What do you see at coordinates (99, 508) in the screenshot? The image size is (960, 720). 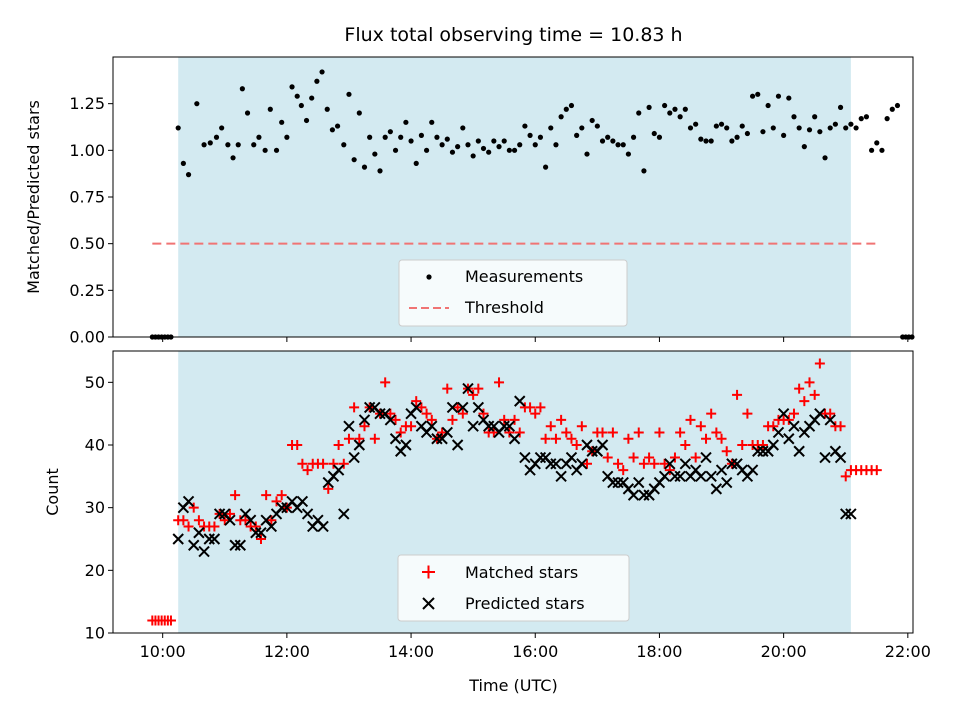 I see `bottom-y-axis: 10 20 30 40 50` at bounding box center [99, 508].